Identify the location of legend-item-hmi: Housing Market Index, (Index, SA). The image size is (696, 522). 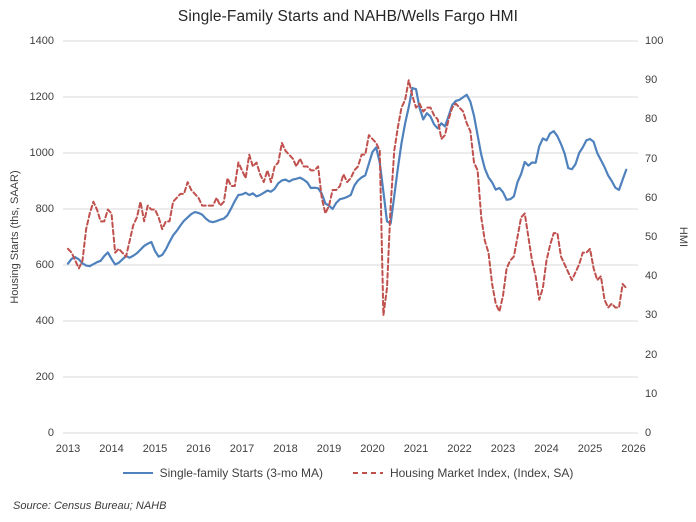
(463, 473).